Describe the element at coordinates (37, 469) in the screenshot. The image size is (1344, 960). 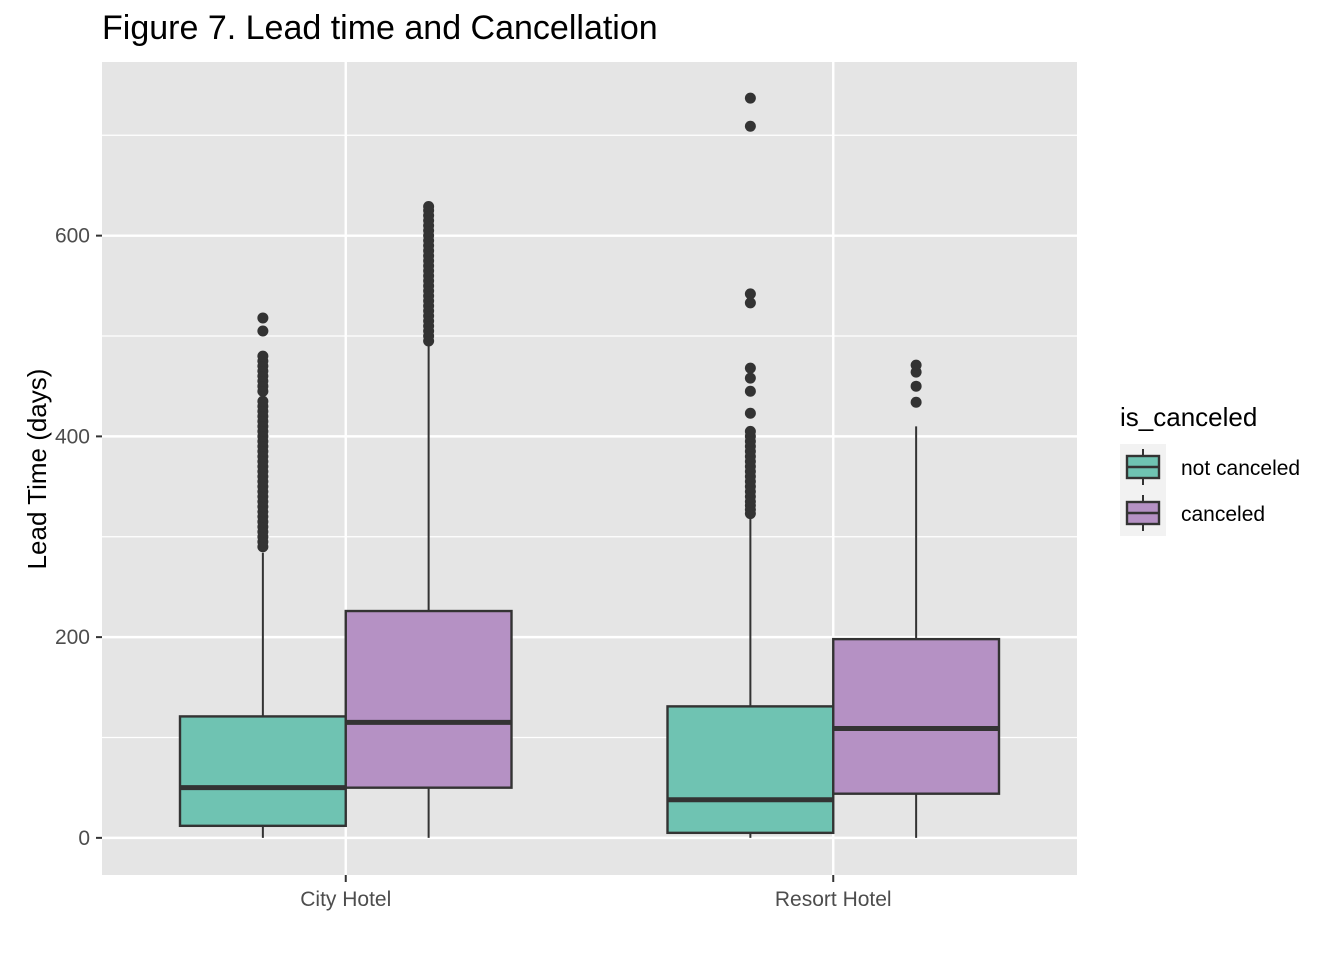
I see `y-axis-title: Lead Time (days)` at that location.